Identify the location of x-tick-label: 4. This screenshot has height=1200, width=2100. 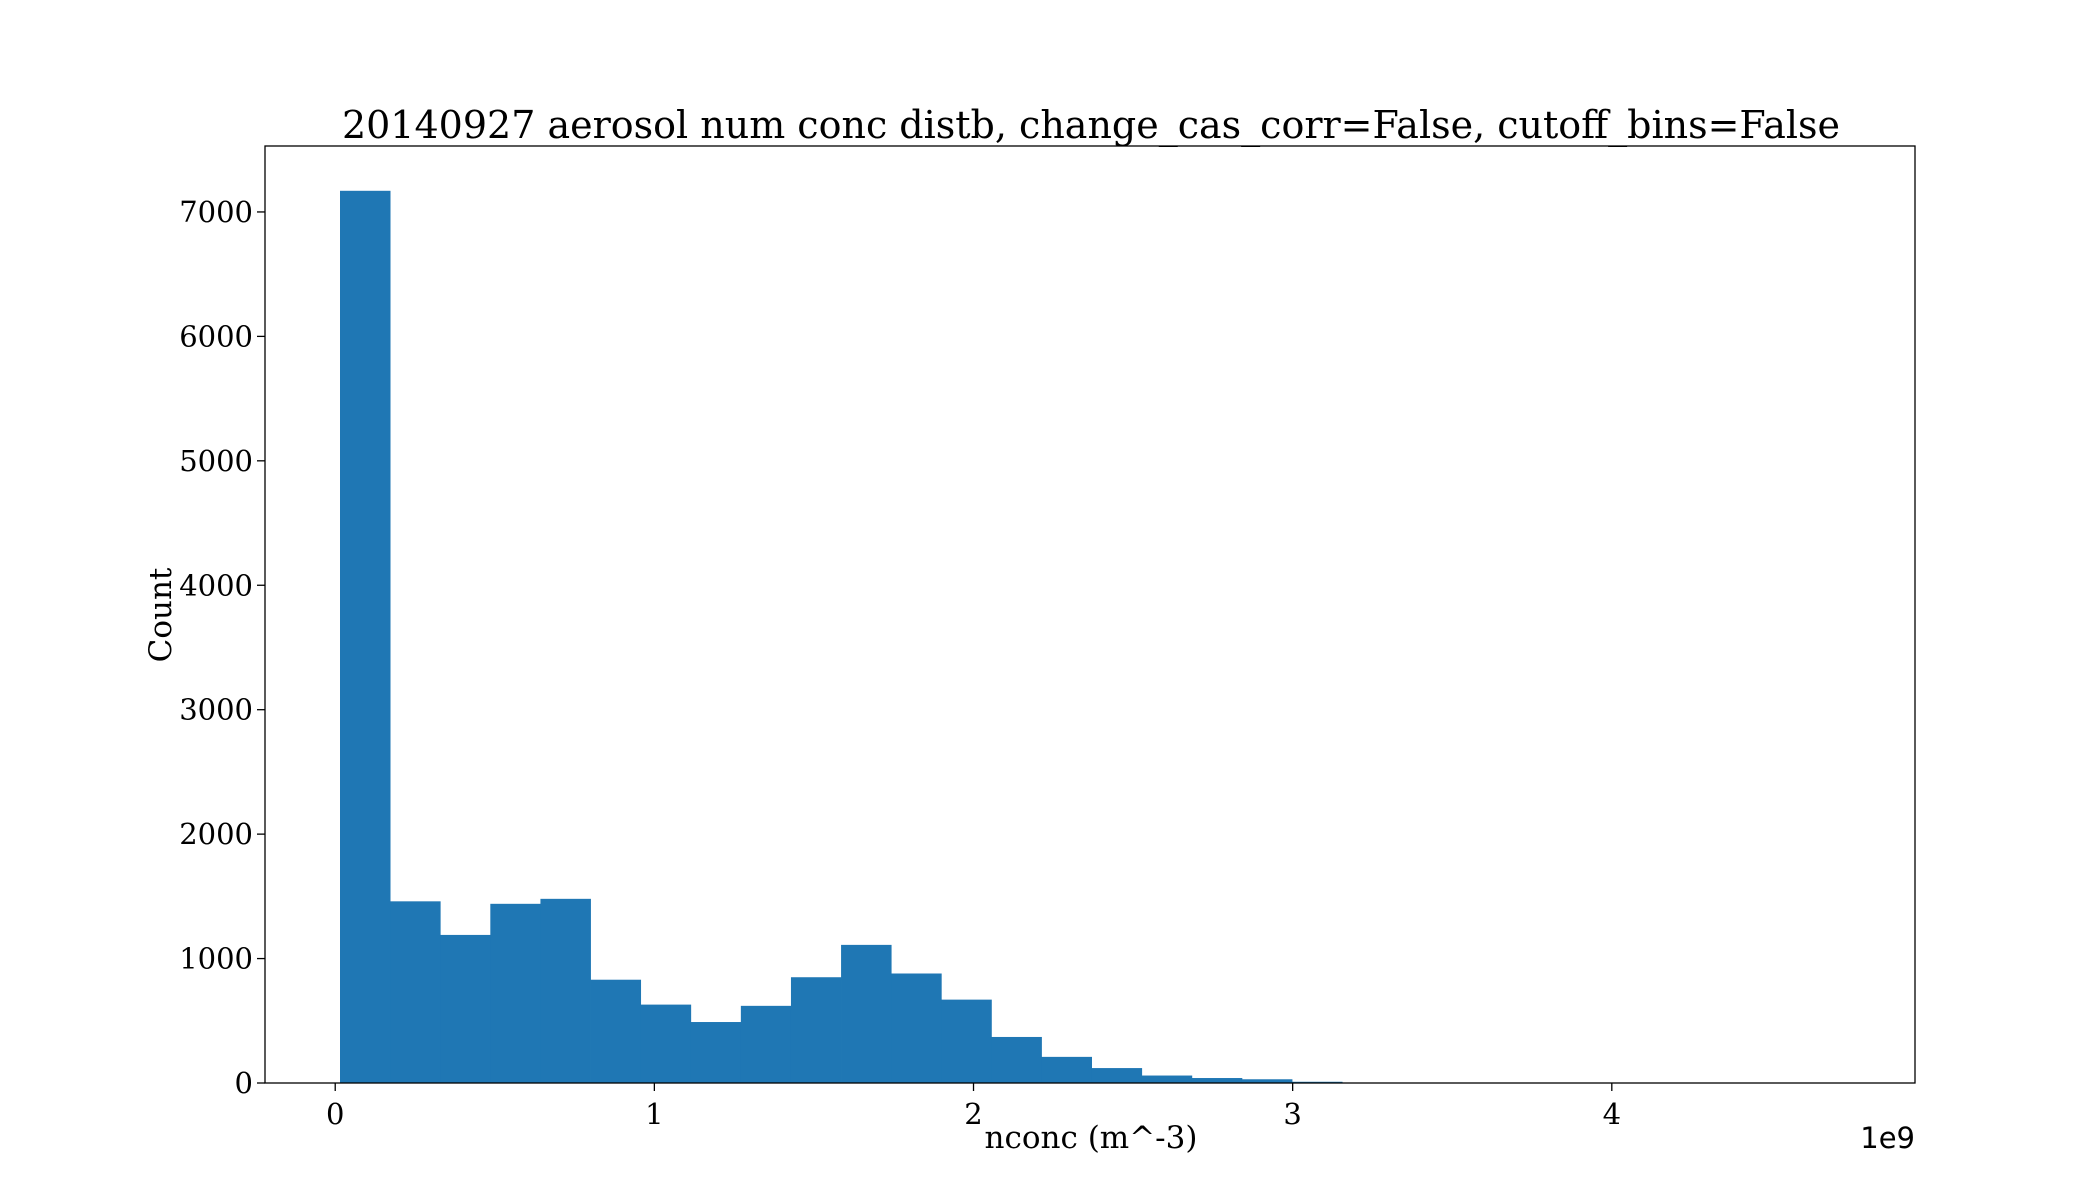
(1612, 1114).